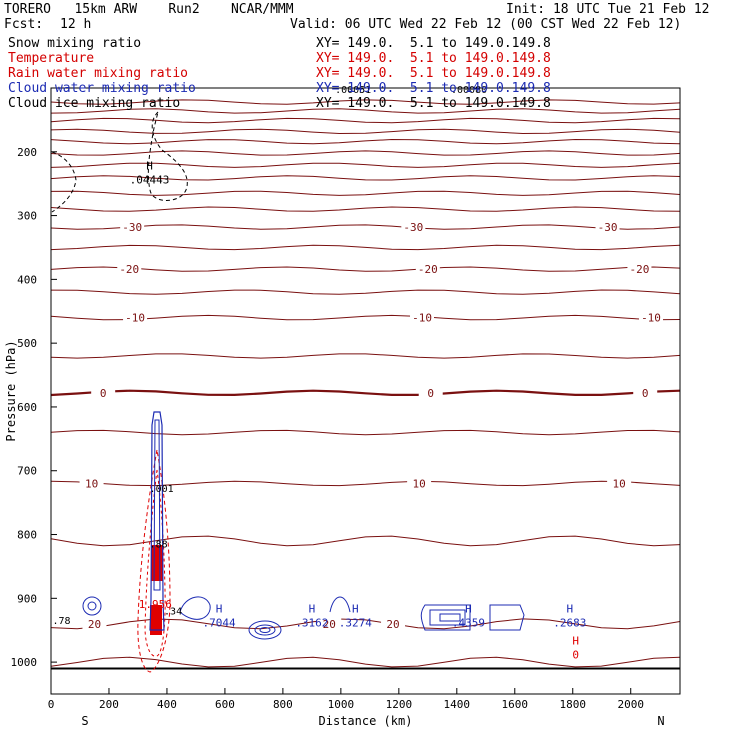  I want to click on y-axis-label: Pressure (hPa), so click(11, 390).